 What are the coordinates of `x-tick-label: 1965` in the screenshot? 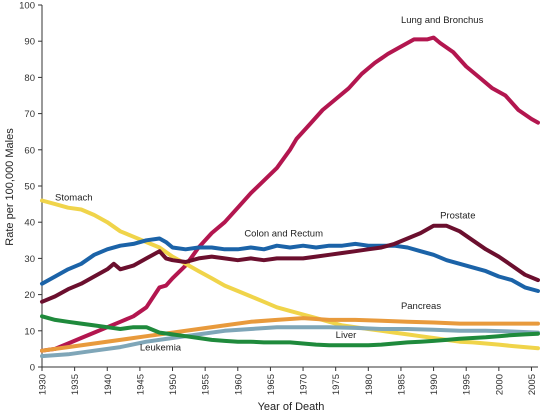 It's located at (271, 384).